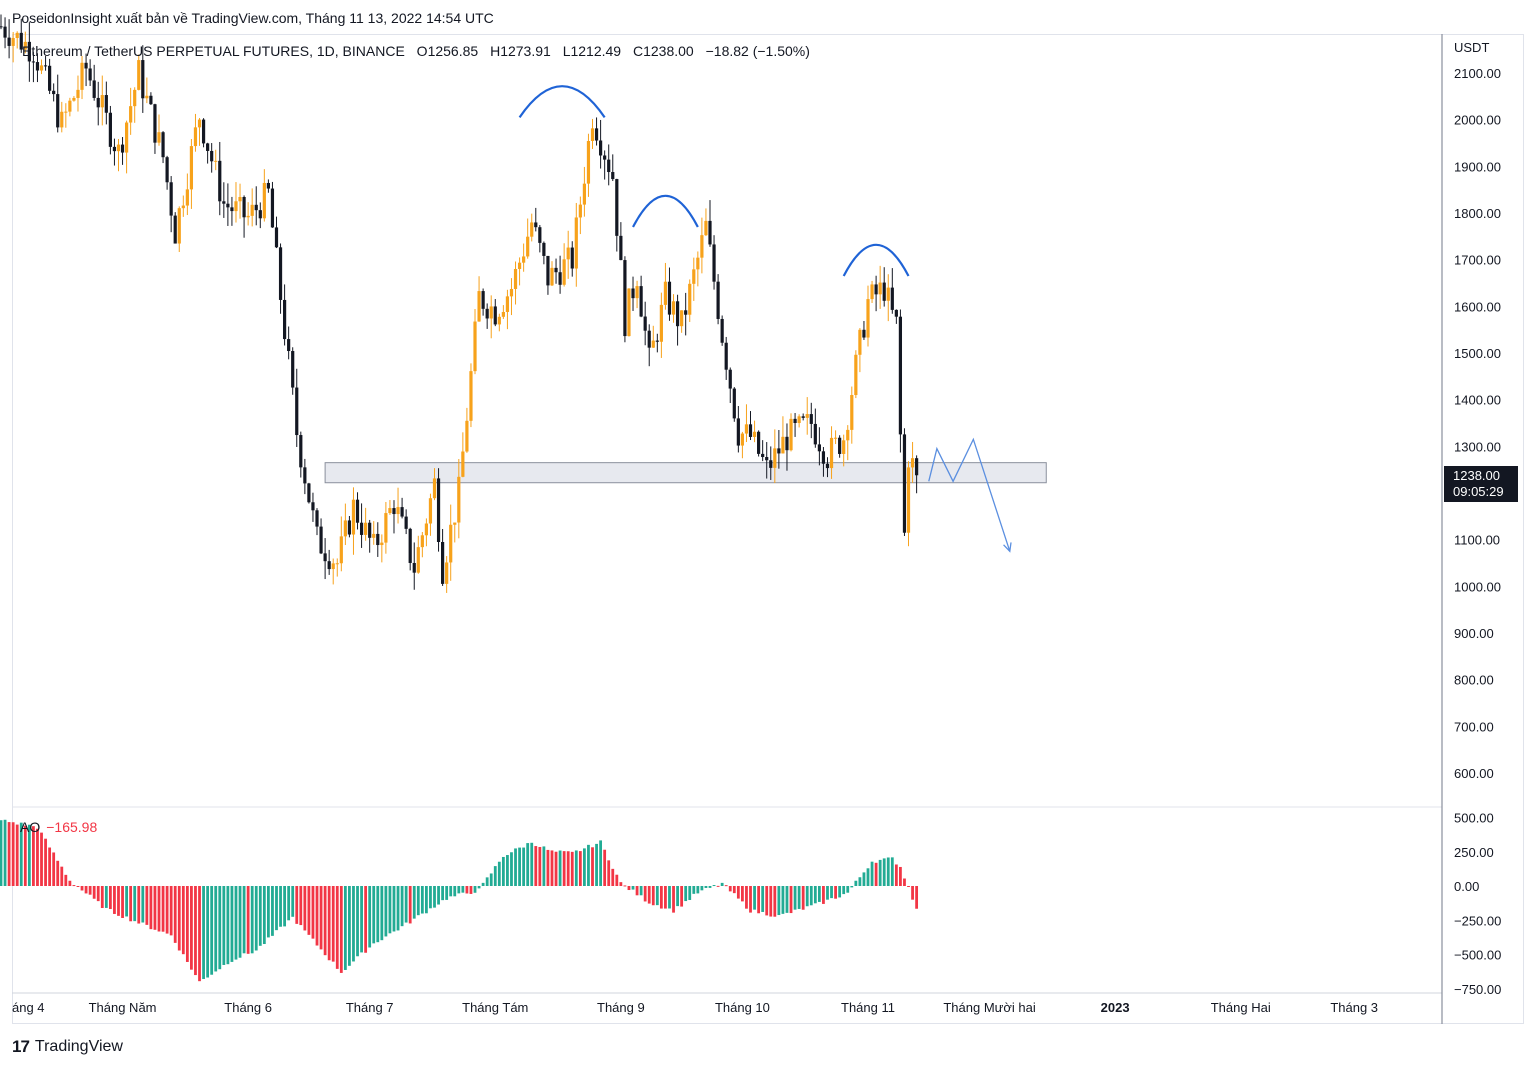 The height and width of the screenshot is (1067, 1536). What do you see at coordinates (78, 1046) in the screenshot?
I see `logo-text: TradingView` at bounding box center [78, 1046].